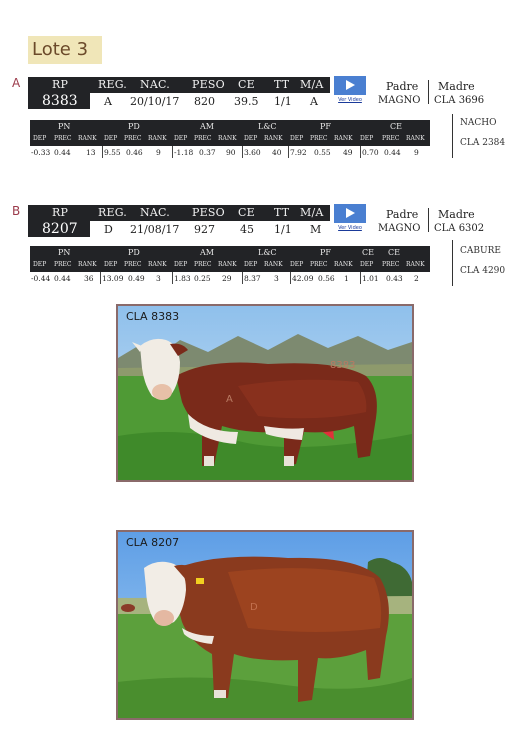 The width and height of the screenshot is (528, 752). What do you see at coordinates (41, 278) in the screenshot?
I see `ep-value: -0.44` at bounding box center [41, 278].